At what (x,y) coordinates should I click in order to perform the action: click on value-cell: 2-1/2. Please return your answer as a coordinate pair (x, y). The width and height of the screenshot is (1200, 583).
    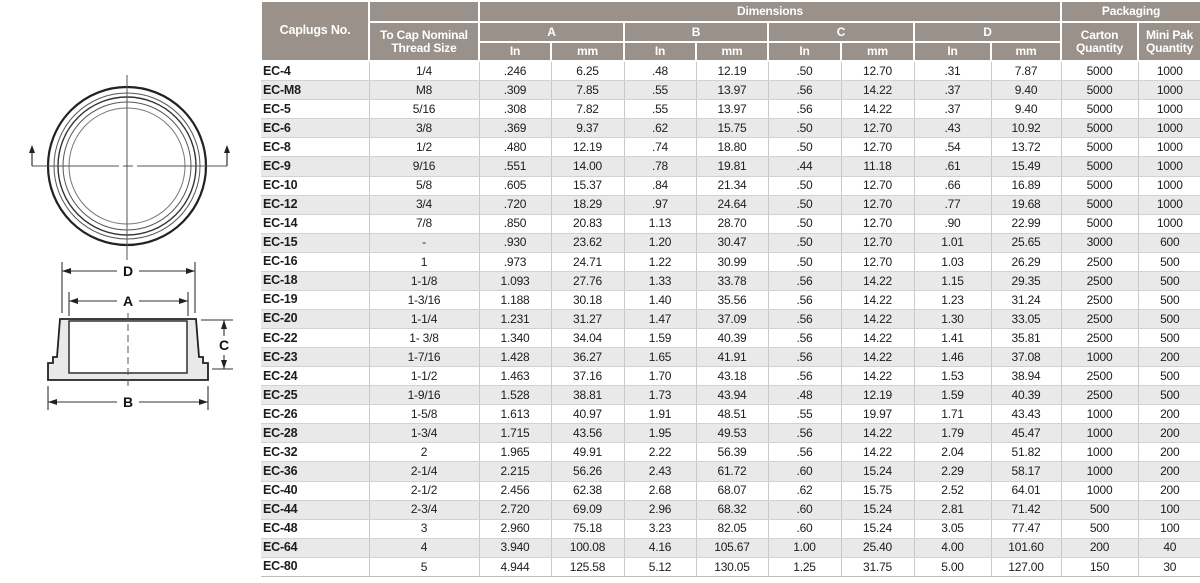
    Looking at the image, I should click on (424, 491).